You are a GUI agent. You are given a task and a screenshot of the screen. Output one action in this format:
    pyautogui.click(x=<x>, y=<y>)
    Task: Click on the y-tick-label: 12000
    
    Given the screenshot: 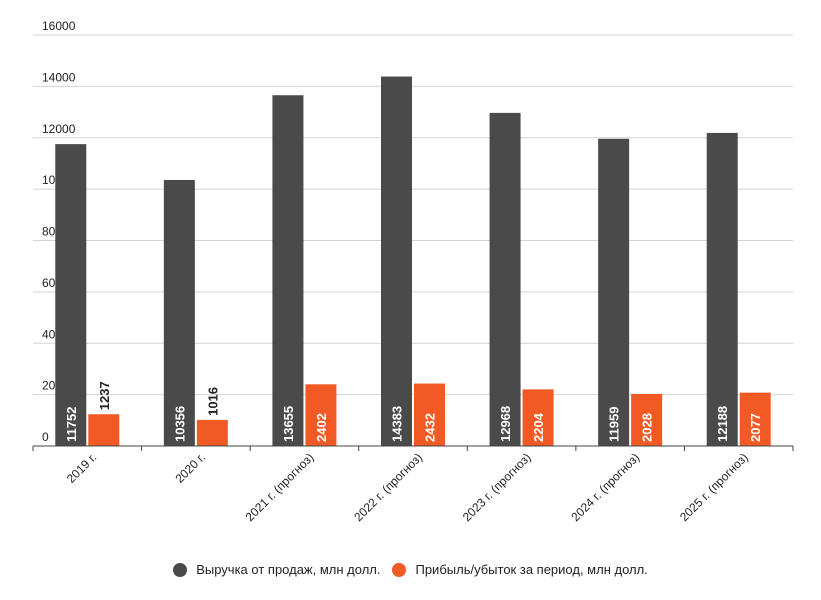 What is the action you would take?
    pyautogui.click(x=59, y=129)
    